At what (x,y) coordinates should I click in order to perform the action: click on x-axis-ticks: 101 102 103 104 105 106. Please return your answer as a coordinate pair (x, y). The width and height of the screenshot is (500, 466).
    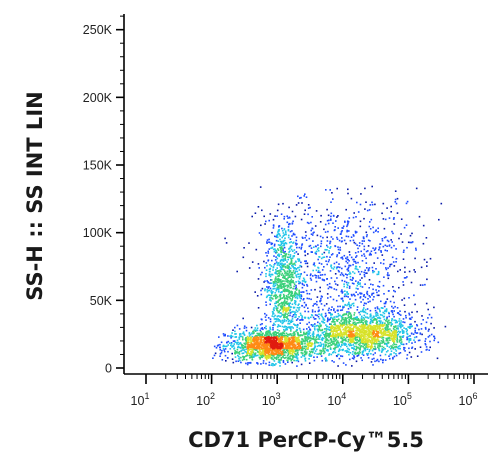
    Looking at the image, I should click on (304, 391).